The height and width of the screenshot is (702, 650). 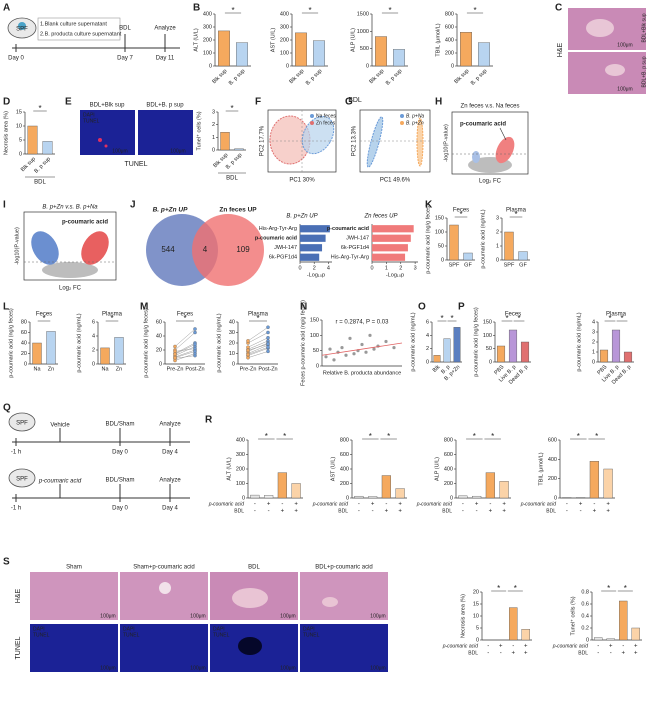 I want to click on y-axis-label: ALP (U/L), so click(x=437, y=469).